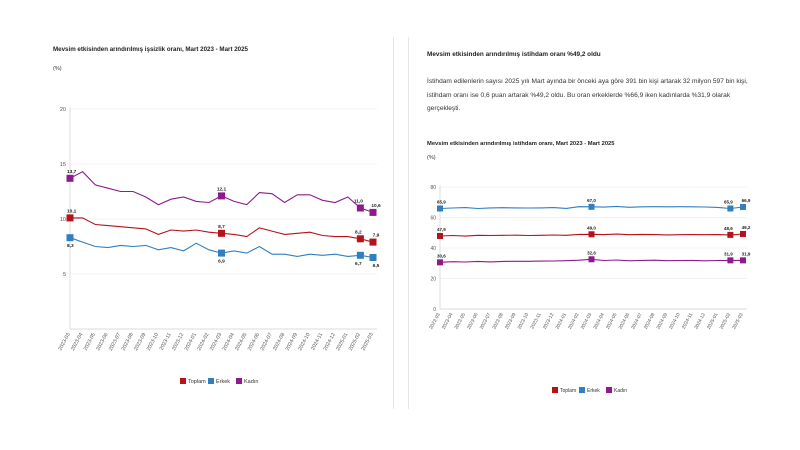  What do you see at coordinates (561, 321) in the screenshot?
I see `x-tick-label: 2024-01` at bounding box center [561, 321].